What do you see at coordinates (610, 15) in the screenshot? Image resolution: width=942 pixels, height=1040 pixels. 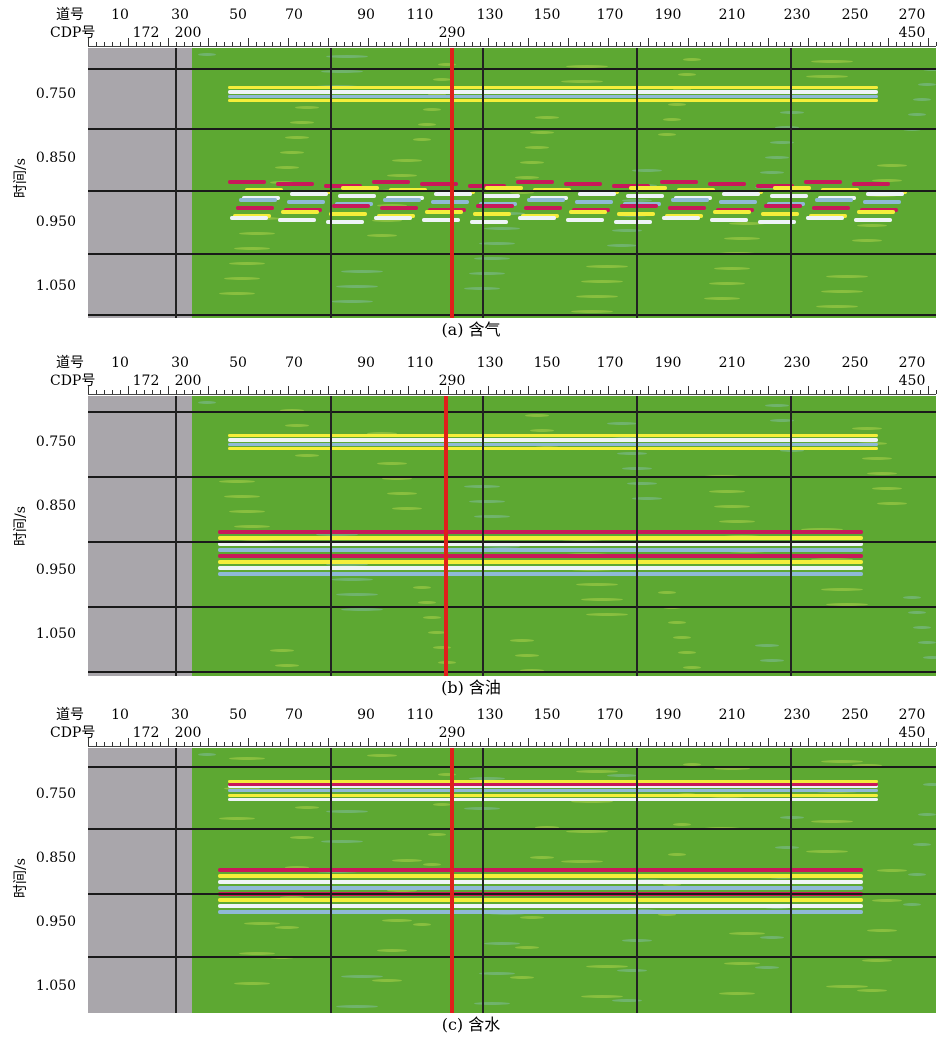 I see `trace-number: 170` at bounding box center [610, 15].